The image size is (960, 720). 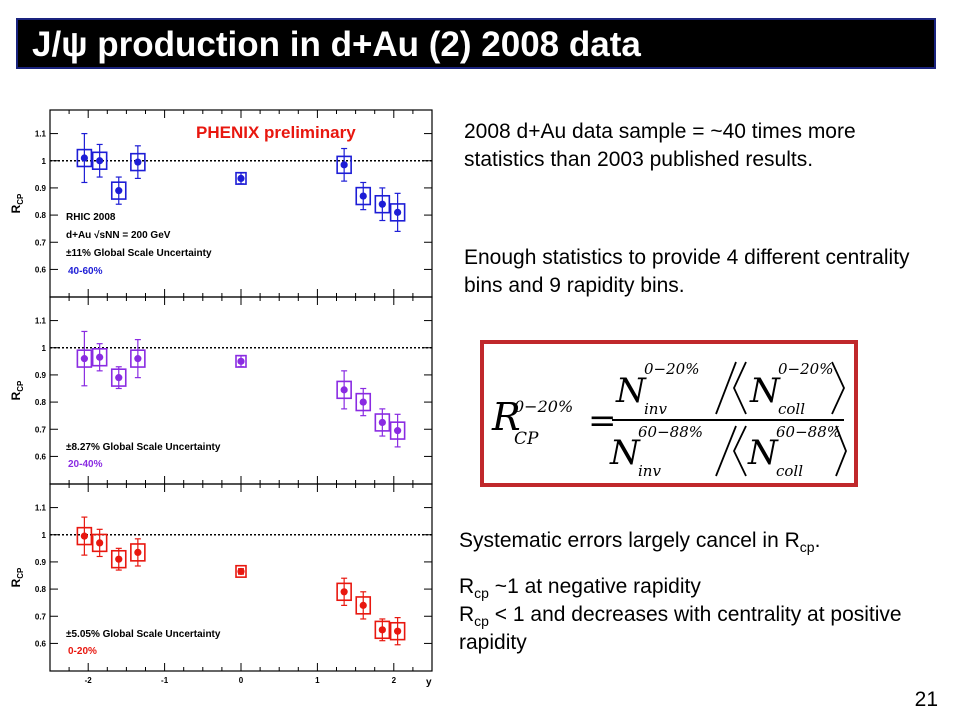 What do you see at coordinates (838, 388) in the screenshot?
I see `num-rangle` at bounding box center [838, 388].